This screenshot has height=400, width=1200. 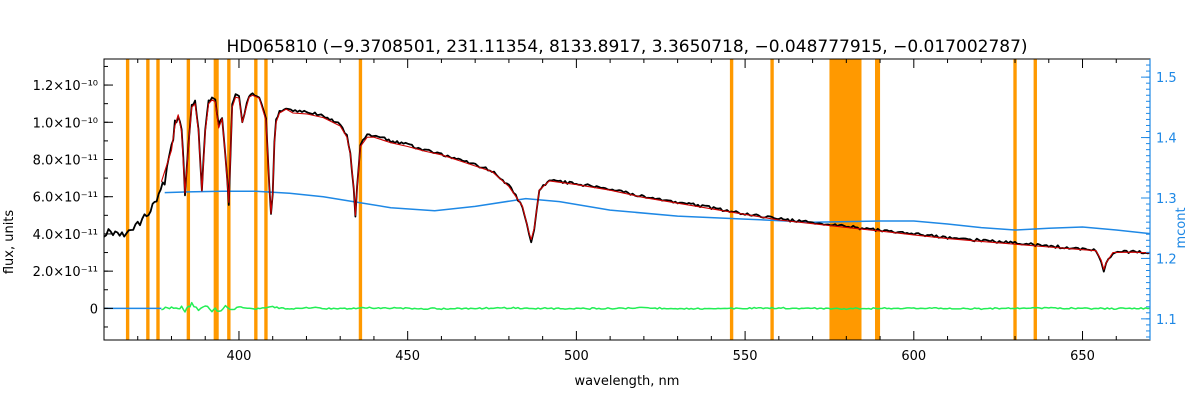 What do you see at coordinates (657, 212) in the screenshot?
I see `series-mcont` at bounding box center [657, 212].